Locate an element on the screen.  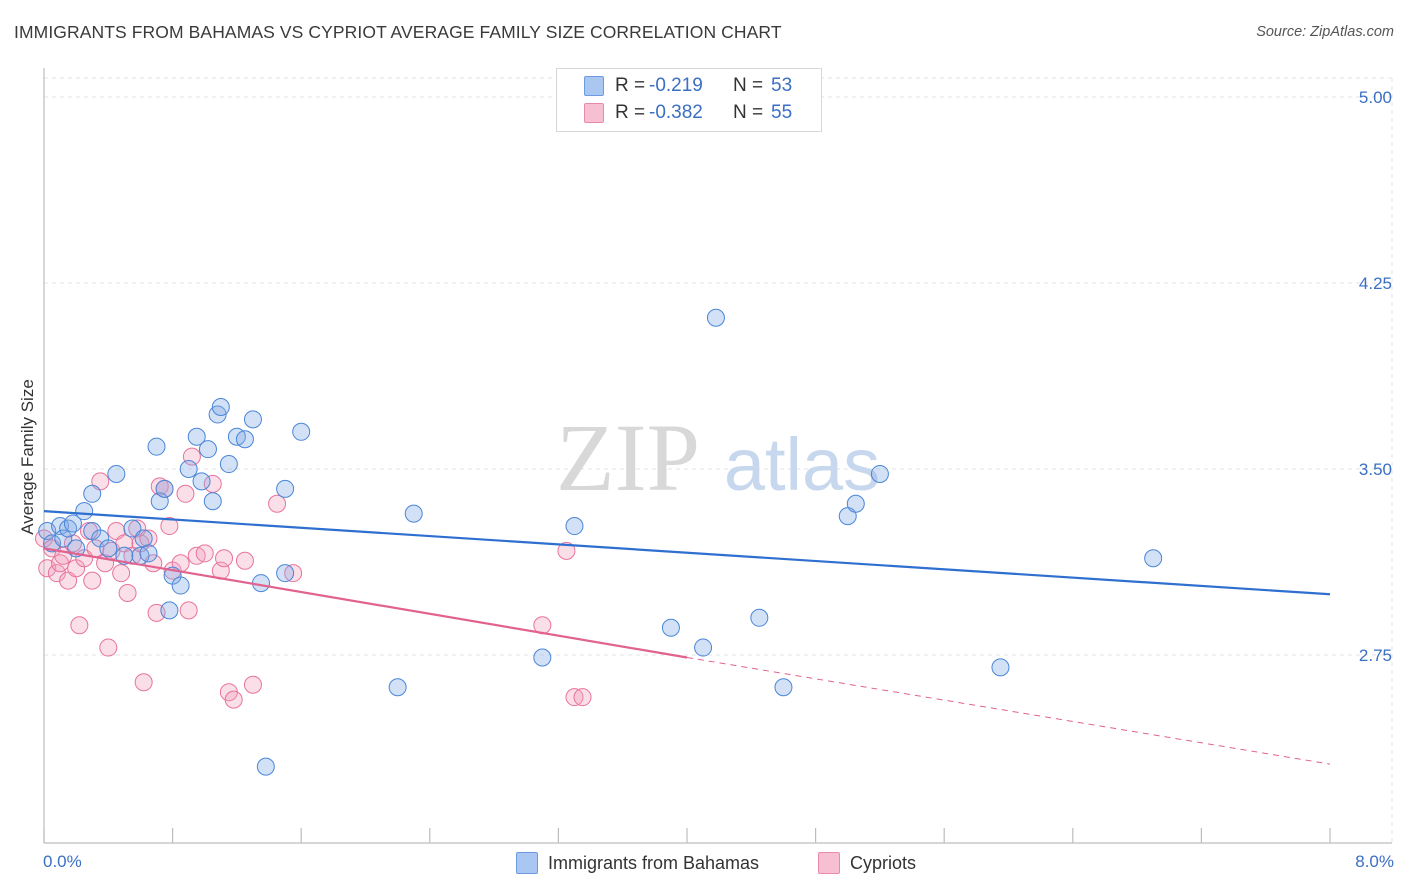
bahamas-trendline is located at coordinates (687, 553).